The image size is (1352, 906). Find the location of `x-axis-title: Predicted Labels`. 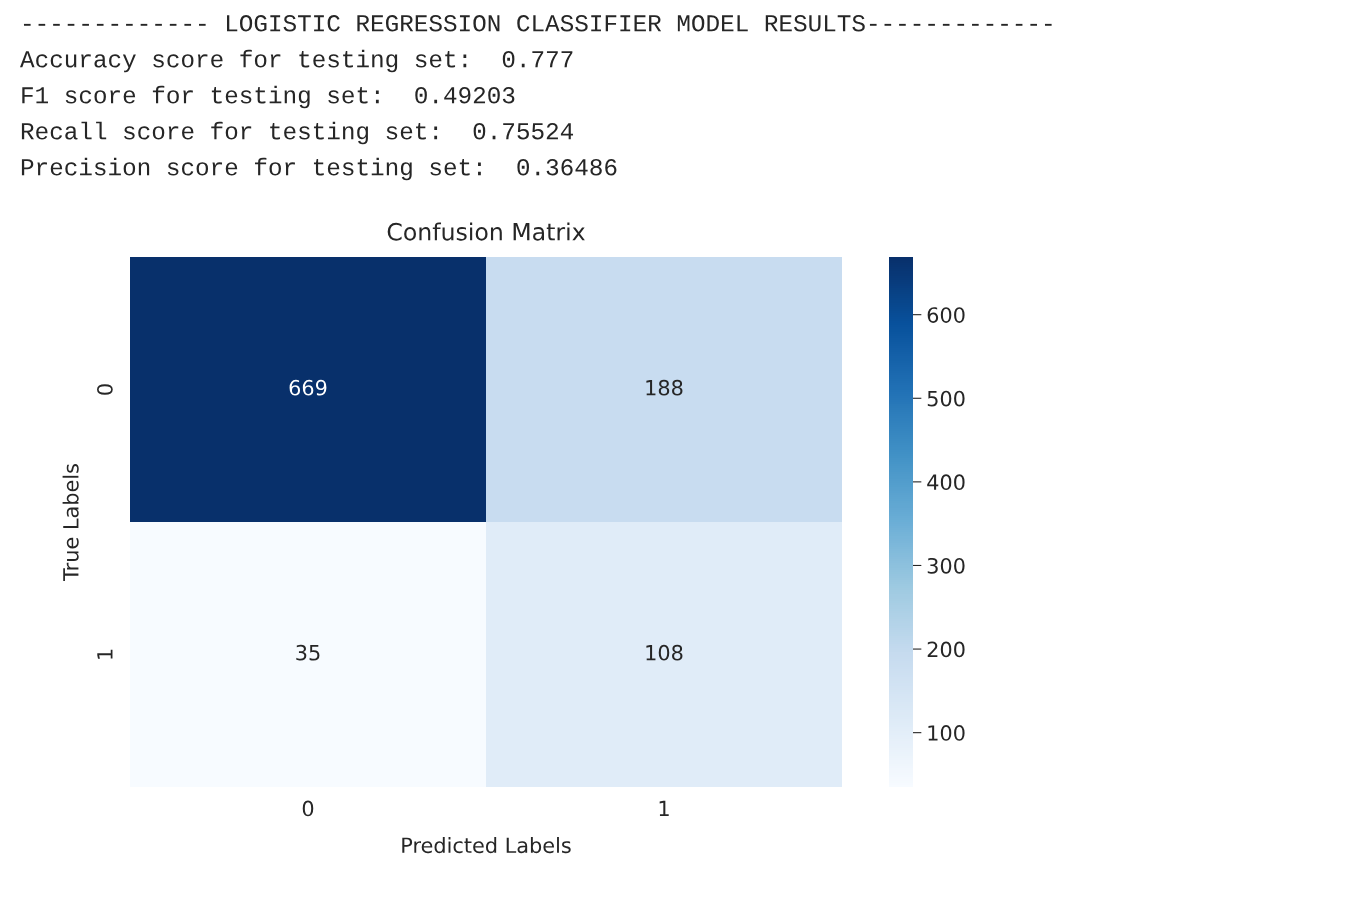

x-axis-title: Predicted Labels is located at coordinates (486, 845).